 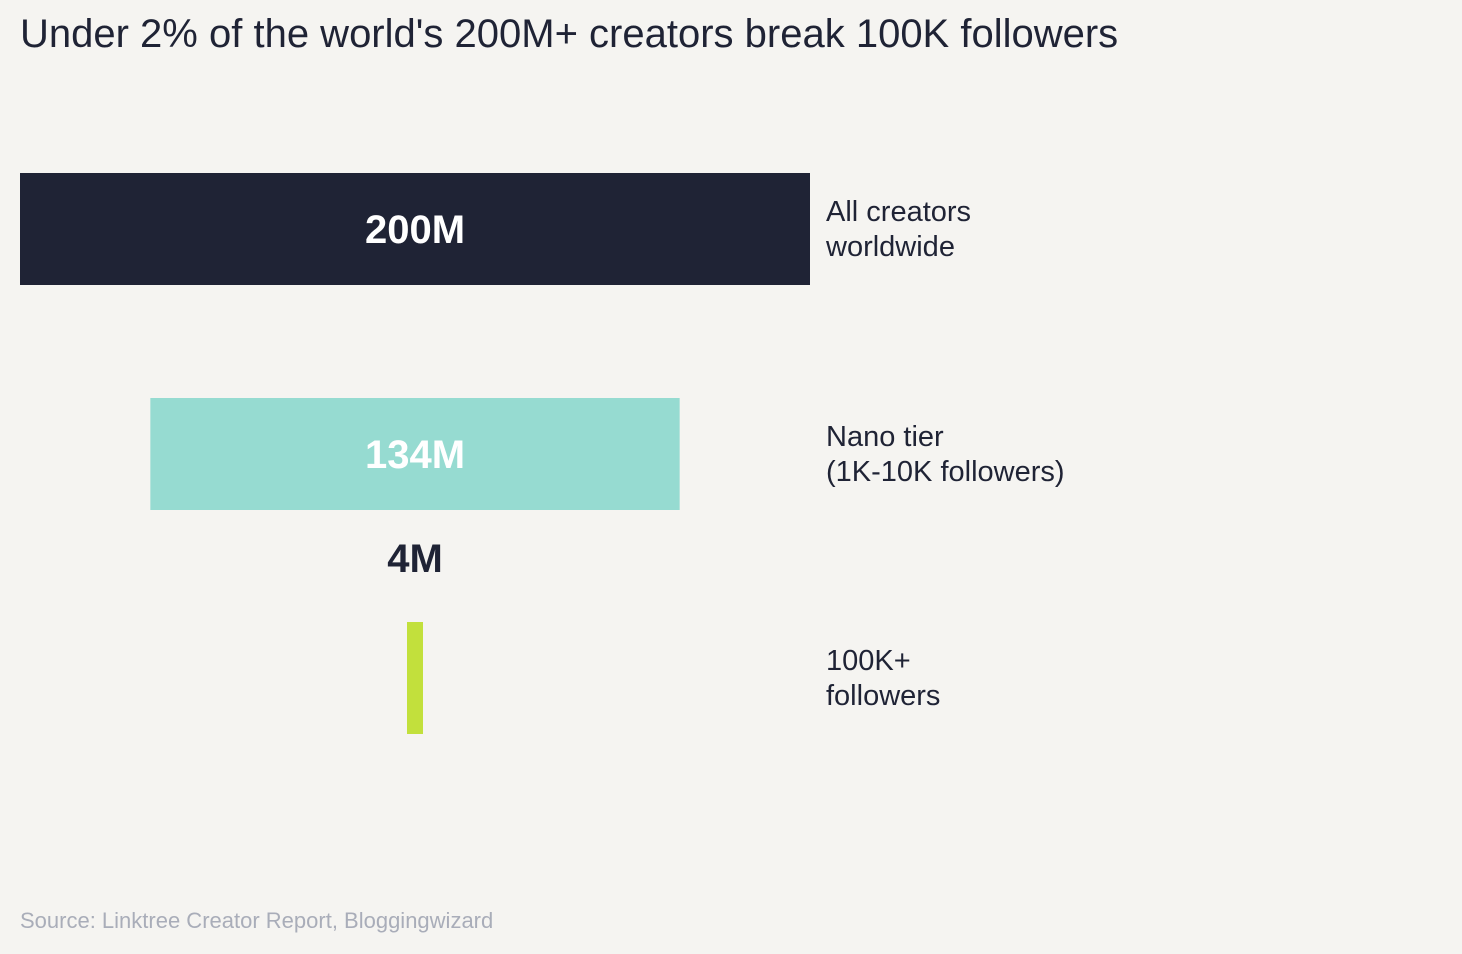 I want to click on category-label-line: Nano tier, so click(x=885, y=437).